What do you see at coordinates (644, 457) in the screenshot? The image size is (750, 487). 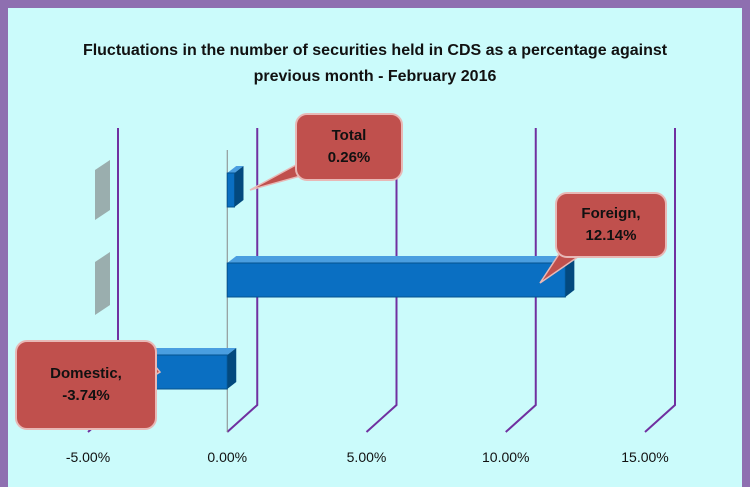 I see `x-tick-label: 15.00%` at bounding box center [644, 457].